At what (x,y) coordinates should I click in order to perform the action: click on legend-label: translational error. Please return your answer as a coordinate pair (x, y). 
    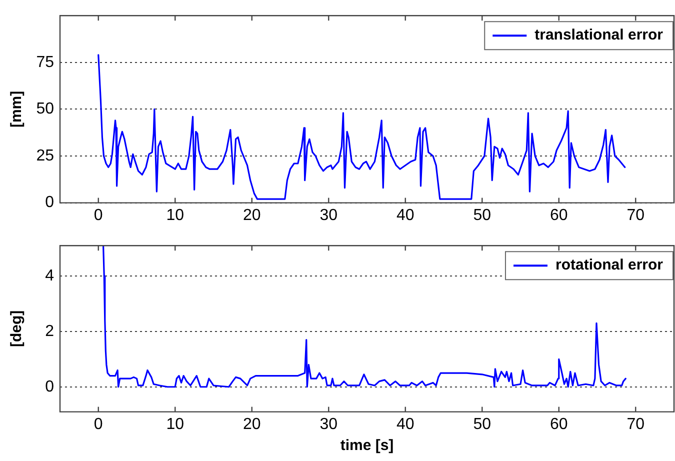
    Looking at the image, I should click on (599, 35).